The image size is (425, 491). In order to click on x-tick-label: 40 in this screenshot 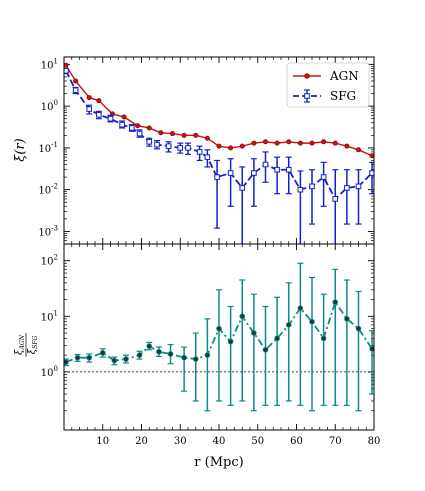, I will do `click(219, 441)`.